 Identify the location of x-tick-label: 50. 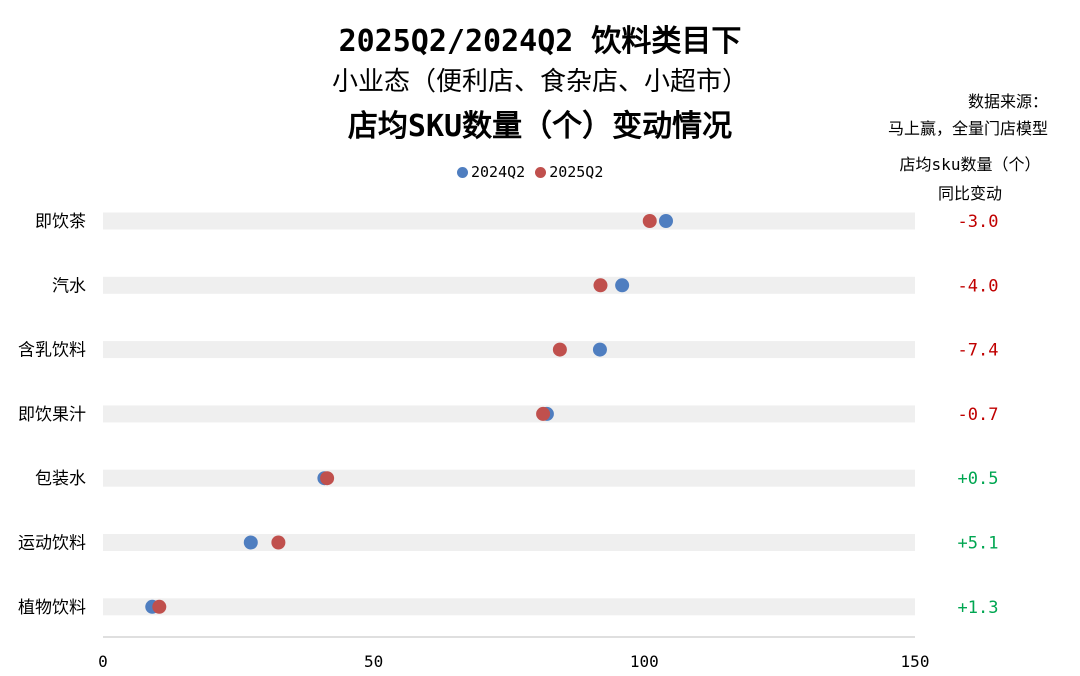
(373, 661).